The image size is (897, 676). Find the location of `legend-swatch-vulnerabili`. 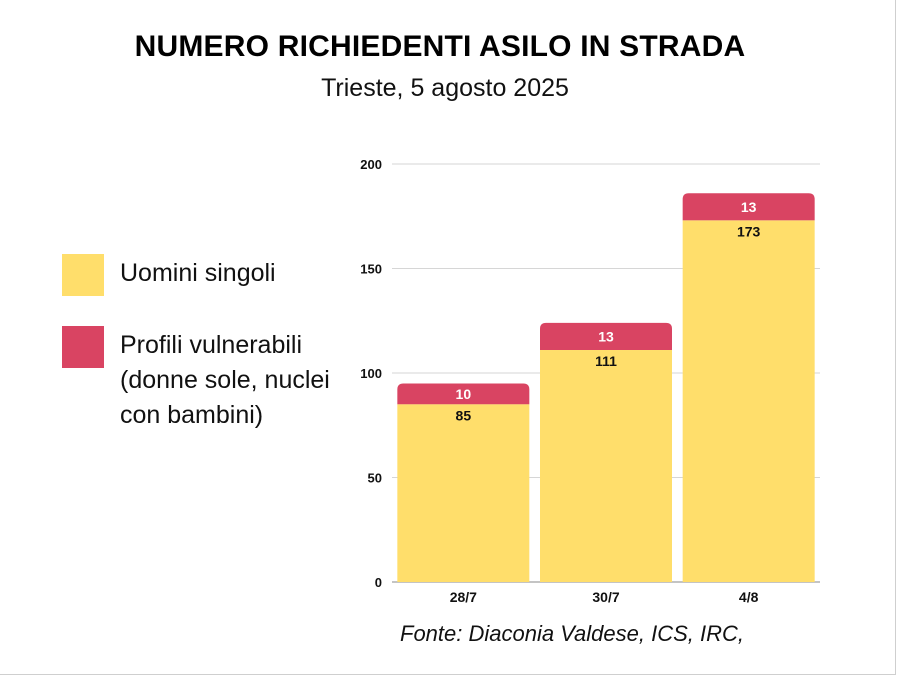

legend-swatch-vulnerabili is located at coordinates (83, 347).